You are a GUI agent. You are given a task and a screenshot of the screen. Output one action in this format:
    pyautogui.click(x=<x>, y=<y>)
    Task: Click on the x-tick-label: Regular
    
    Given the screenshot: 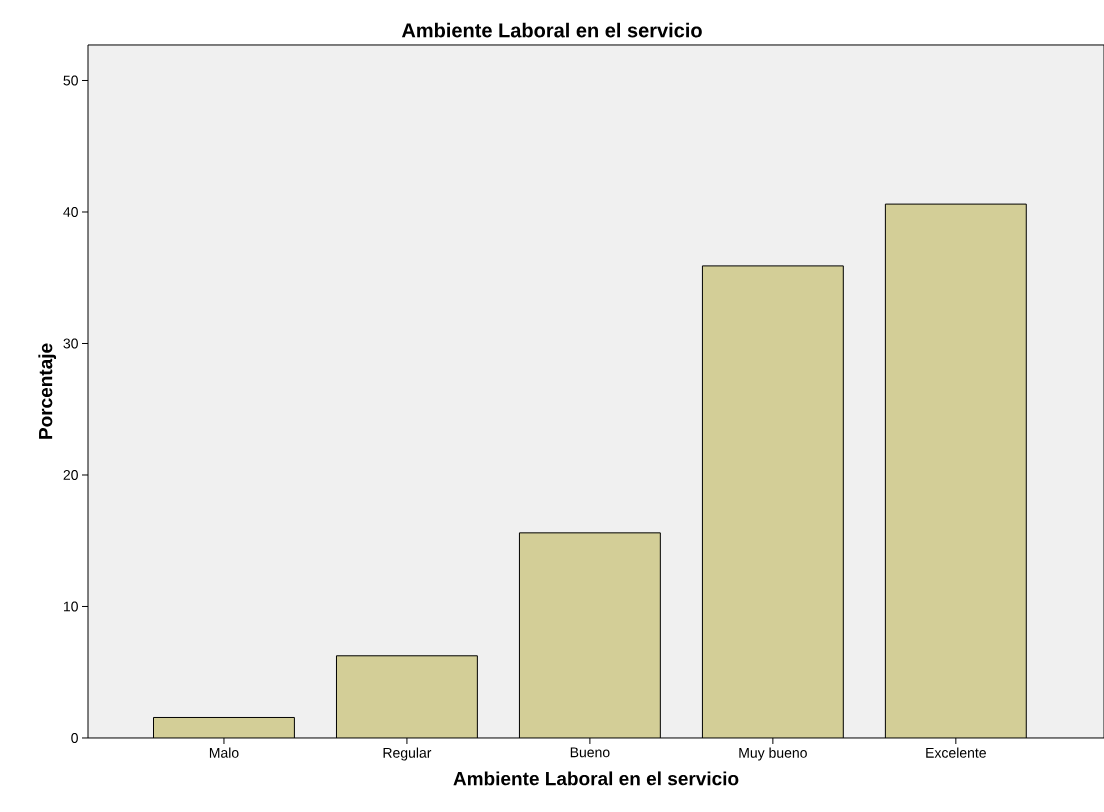 What is the action you would take?
    pyautogui.click(x=407, y=754)
    